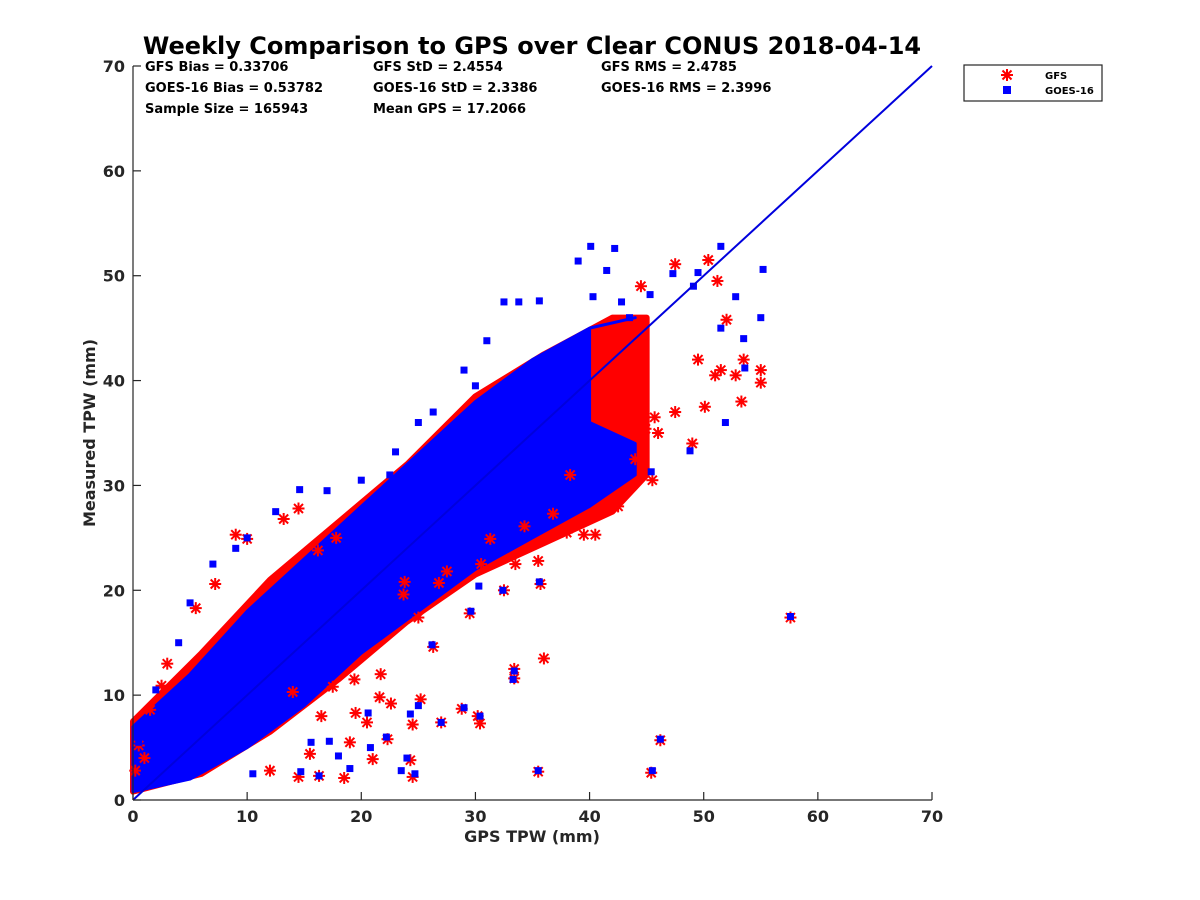  I want to click on y-tick-label: 10, so click(114, 695).